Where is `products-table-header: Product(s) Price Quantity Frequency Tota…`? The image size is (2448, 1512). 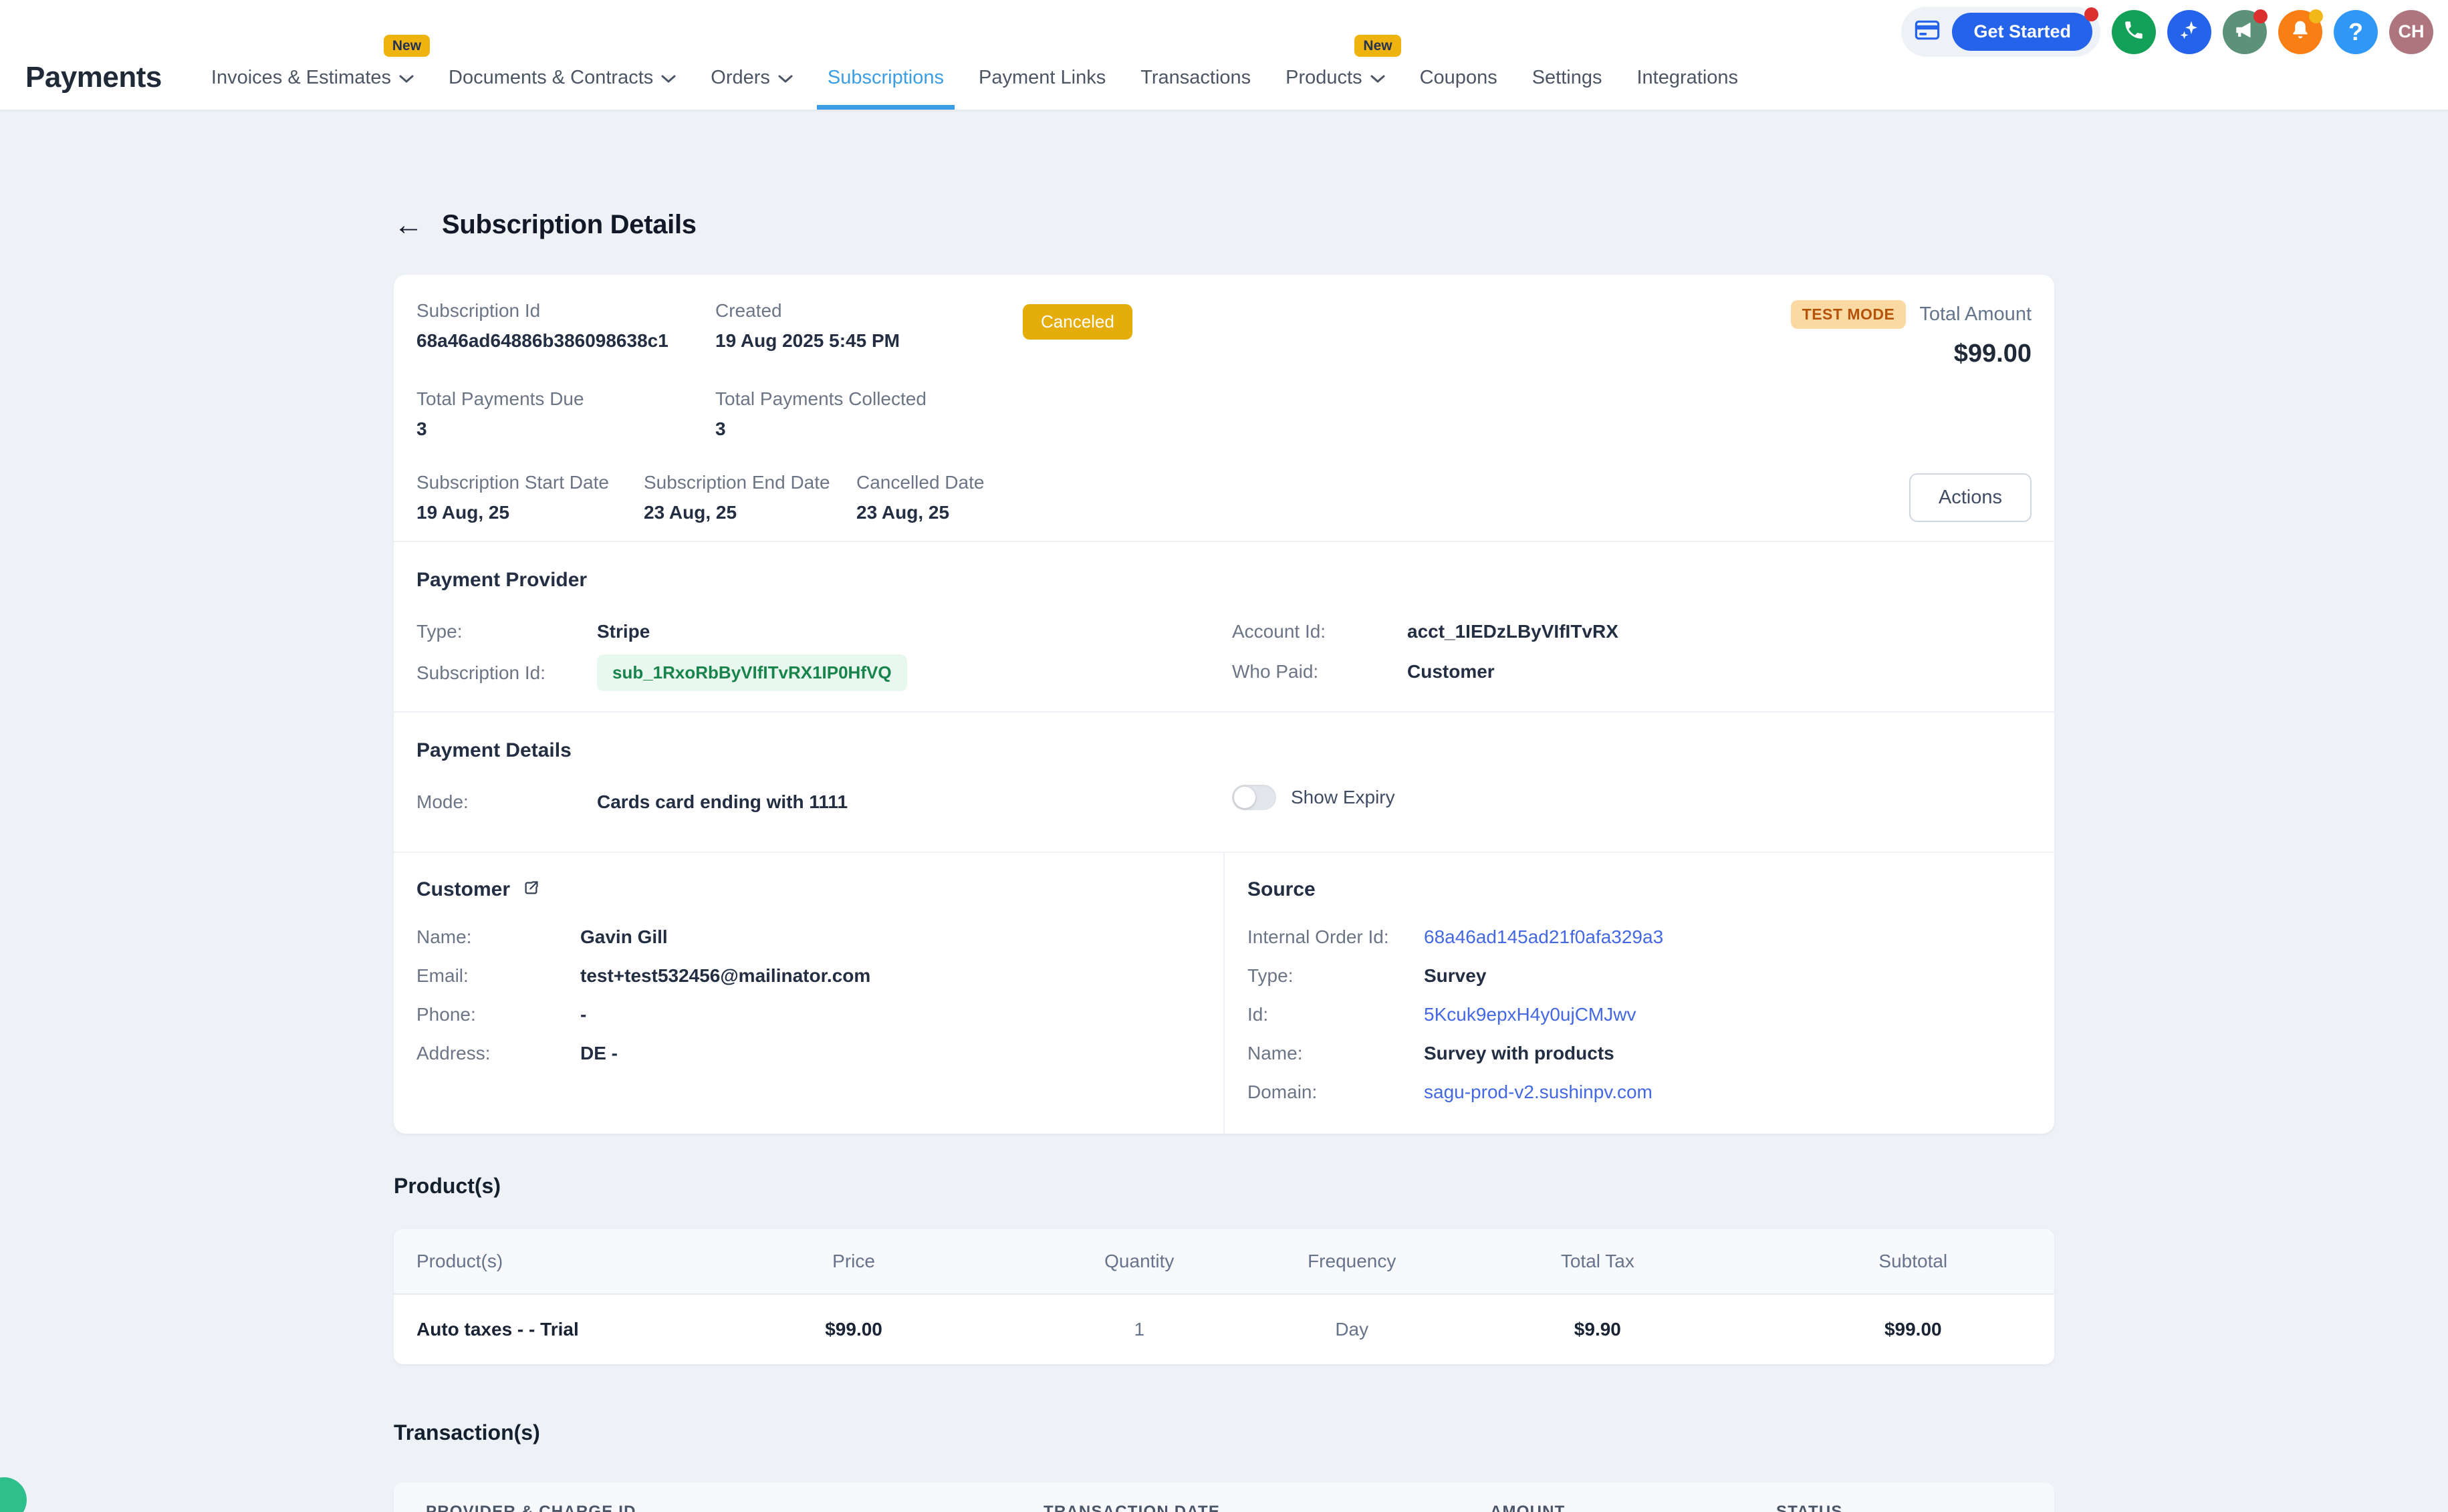
products-table-header: Product(s) Price Quantity Frequency Tota… is located at coordinates (1224, 1261).